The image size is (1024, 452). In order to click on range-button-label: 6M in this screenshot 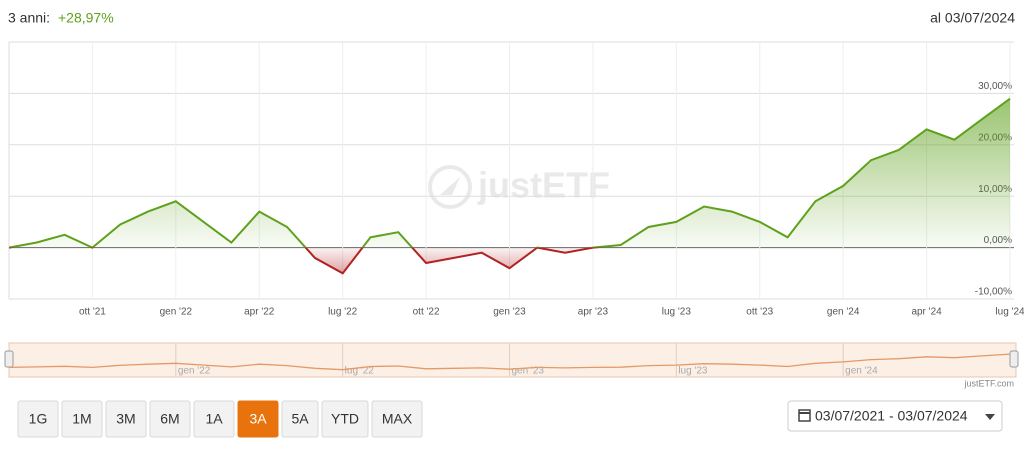, I will do `click(169, 419)`.